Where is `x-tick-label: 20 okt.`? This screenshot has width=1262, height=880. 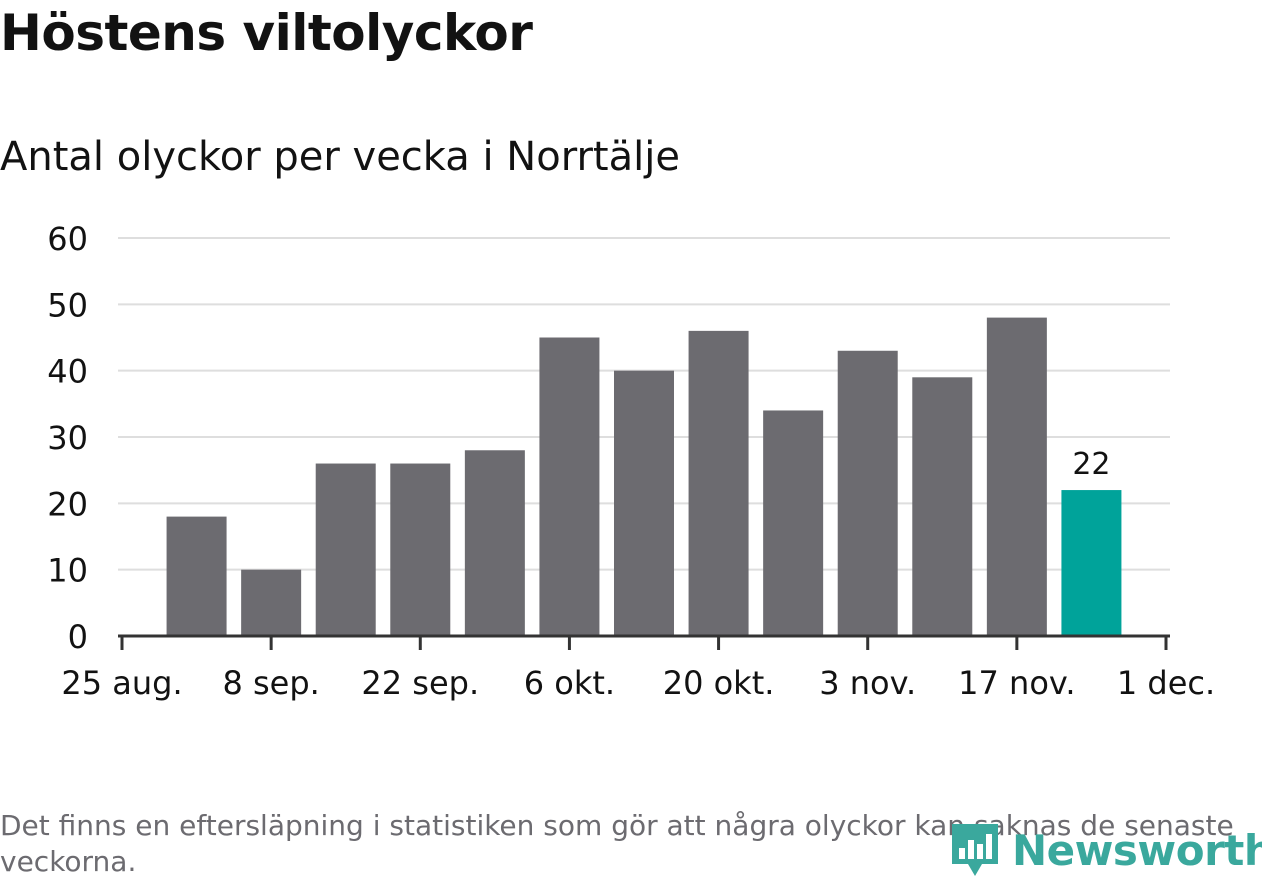 x-tick-label: 20 okt. is located at coordinates (719, 683).